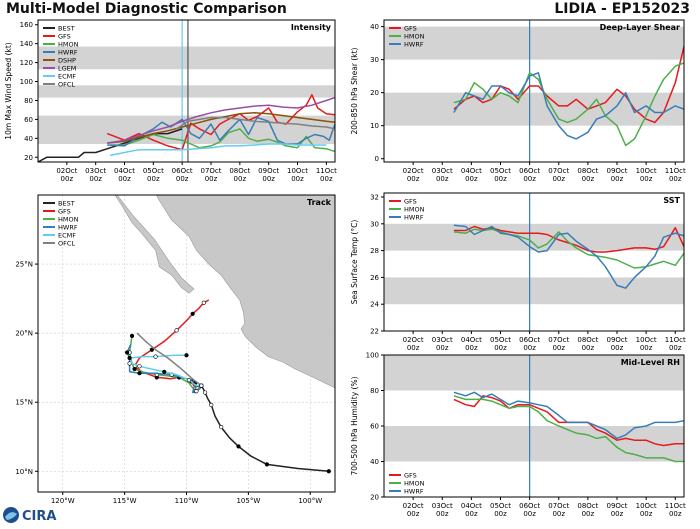 The height and width of the screenshot is (529, 700). What do you see at coordinates (255, 123) in the screenshot?
I see `intensity-series-ofcl` at bounding box center [255, 123].